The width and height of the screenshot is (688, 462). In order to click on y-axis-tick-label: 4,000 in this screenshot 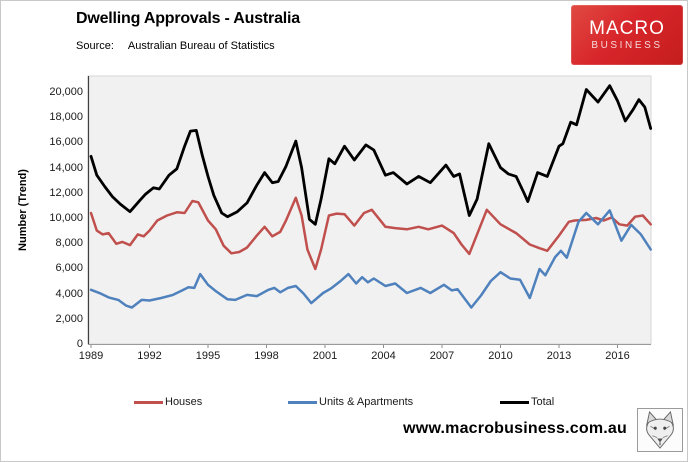, I will do `click(69, 293)`.